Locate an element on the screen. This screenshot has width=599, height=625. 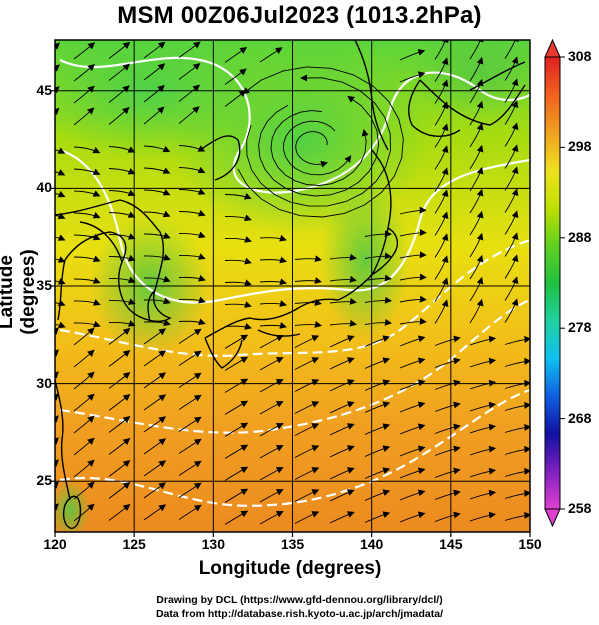
y-tick-label: 40 is located at coordinates (44, 187).